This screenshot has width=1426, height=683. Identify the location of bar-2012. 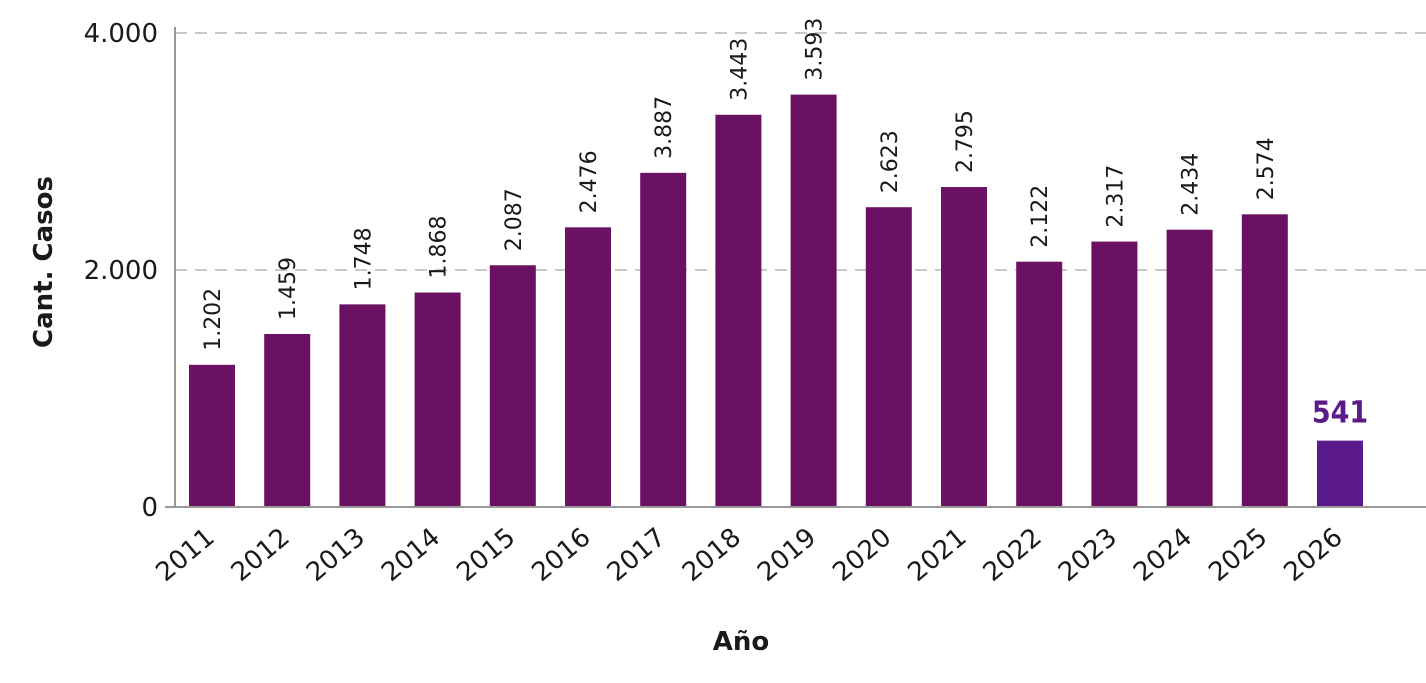
(287, 420).